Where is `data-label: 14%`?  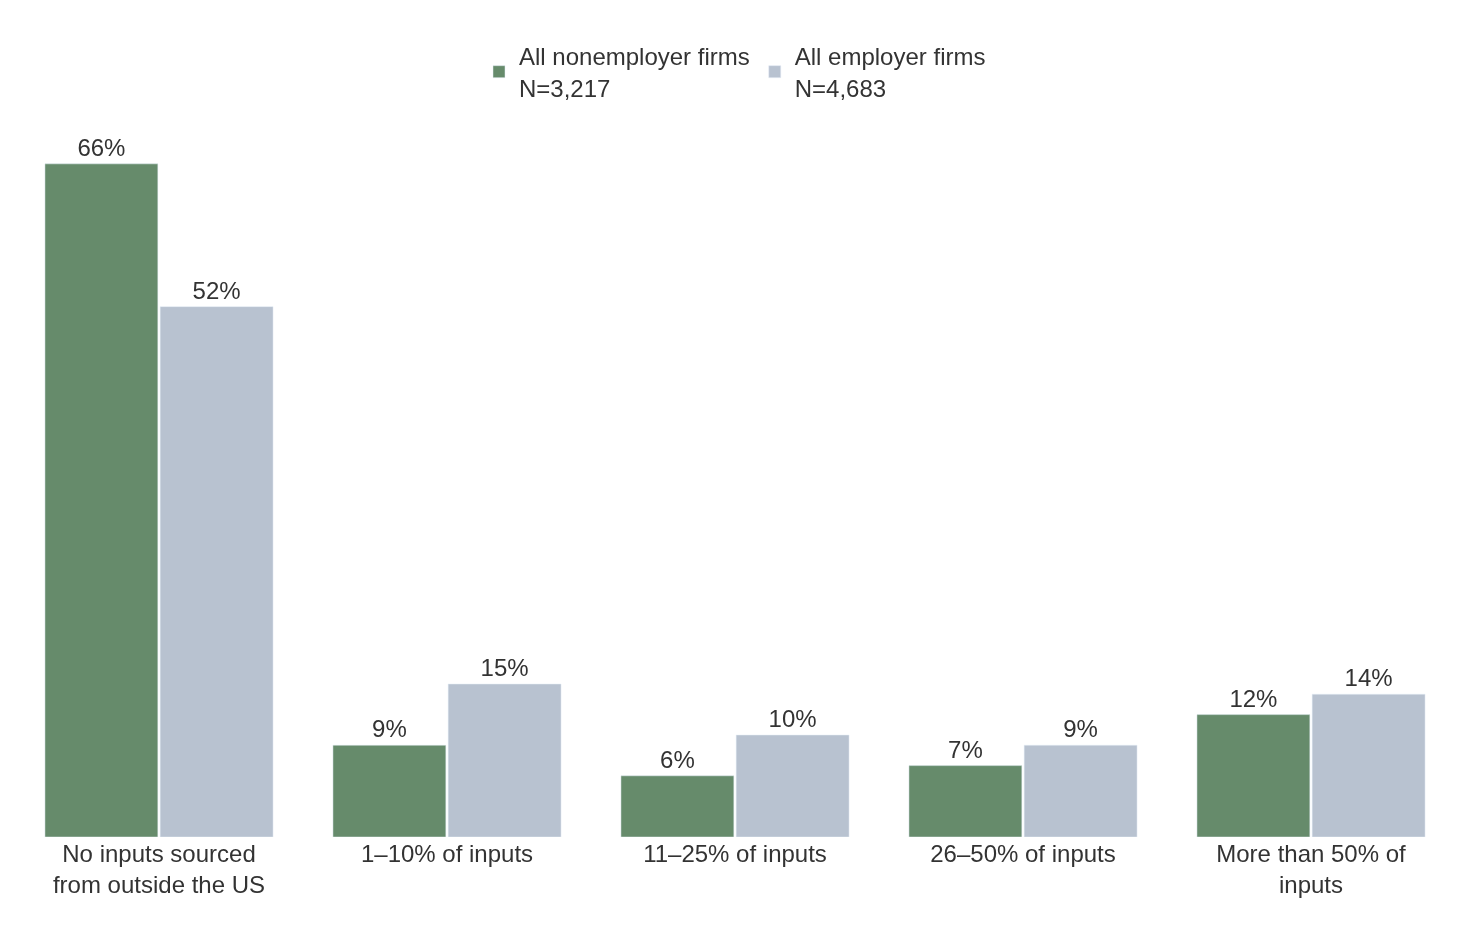 data-label: 14% is located at coordinates (1368, 678).